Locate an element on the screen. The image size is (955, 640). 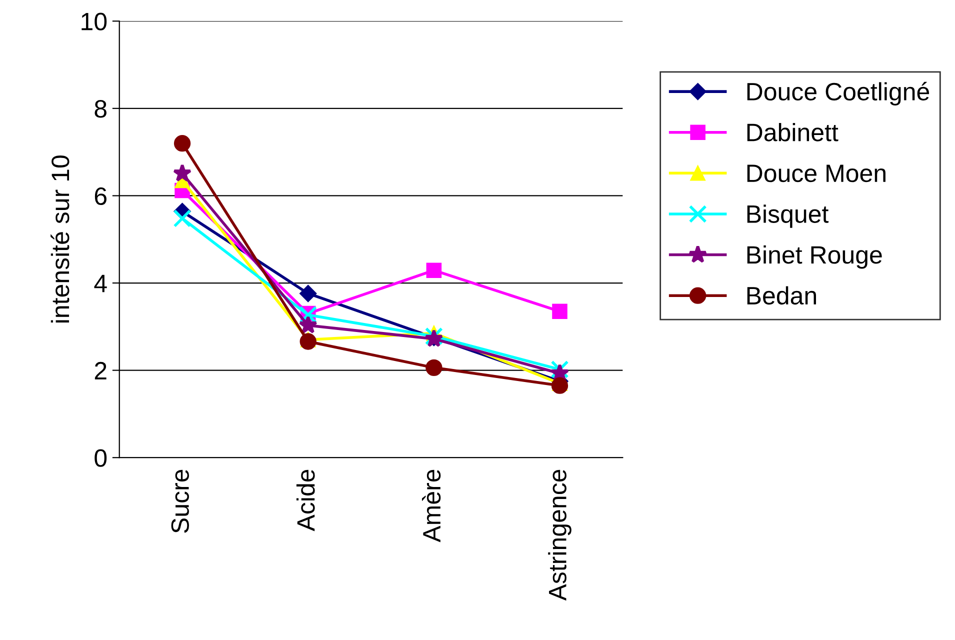
y-tick-label: 8 is located at coordinates (100, 109).